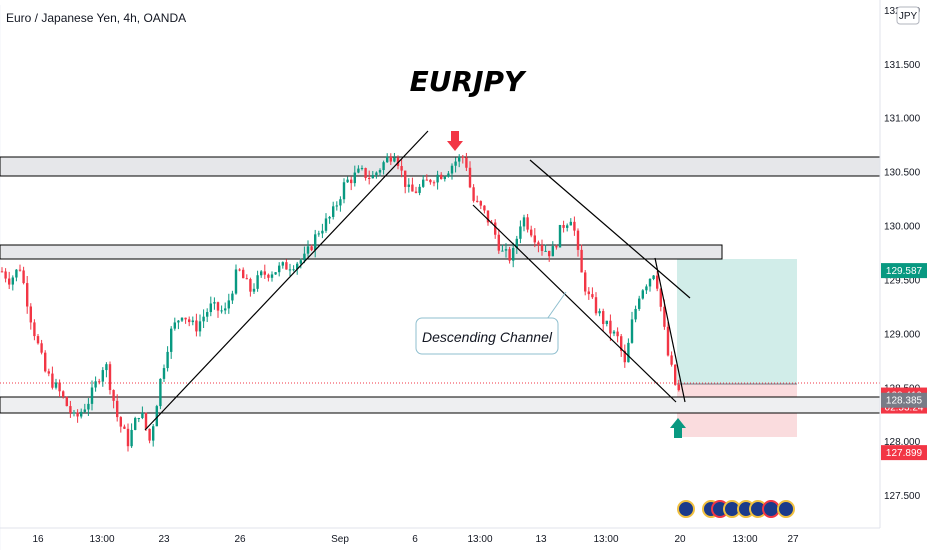  Describe the element at coordinates (468, 81) in the screenshot. I see `chart-title: EURJPY` at that location.